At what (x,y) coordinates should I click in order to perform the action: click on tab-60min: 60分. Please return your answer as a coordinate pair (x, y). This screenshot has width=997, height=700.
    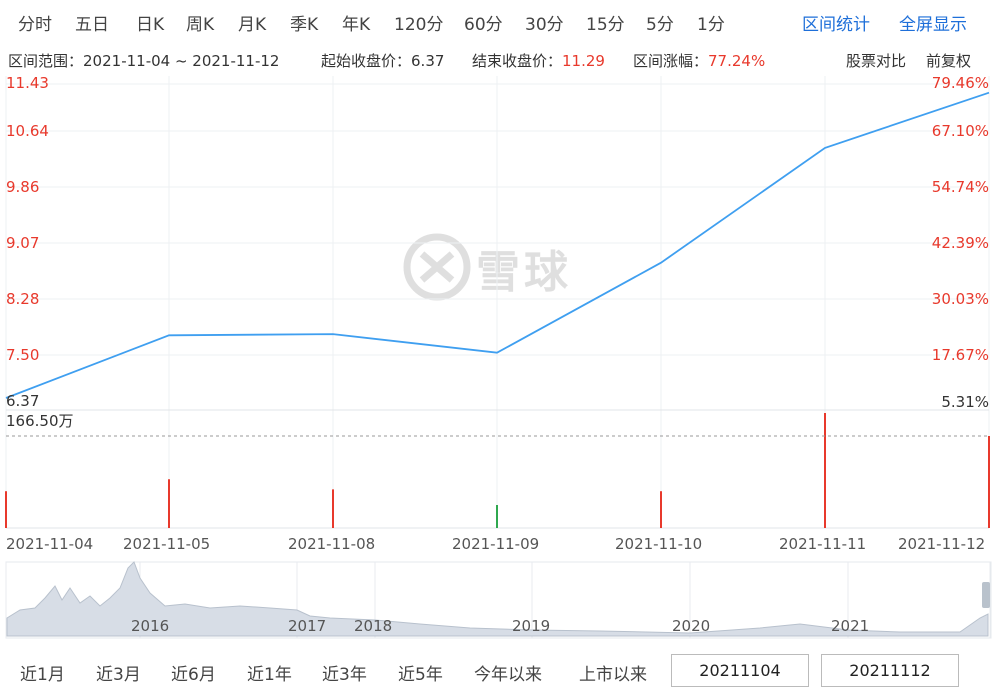
    Looking at the image, I should click on (483, 25).